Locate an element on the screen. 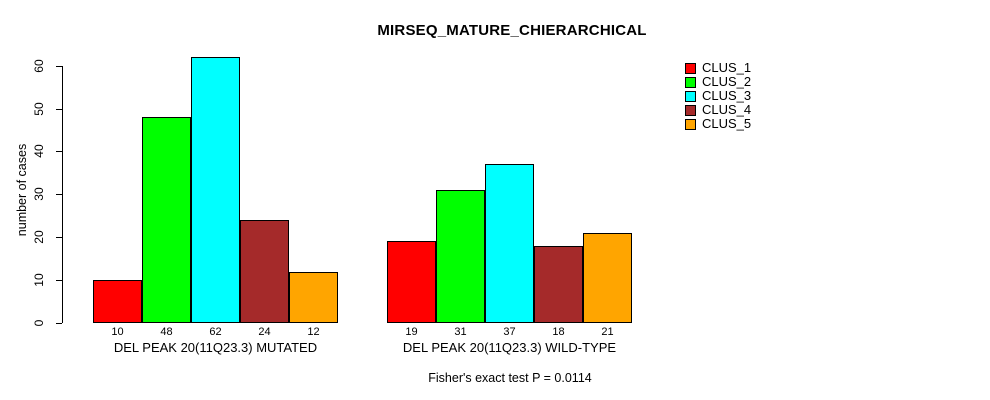 This screenshot has width=990, height=400. legend-item-clus-2: CLUS_2 is located at coordinates (718, 82).